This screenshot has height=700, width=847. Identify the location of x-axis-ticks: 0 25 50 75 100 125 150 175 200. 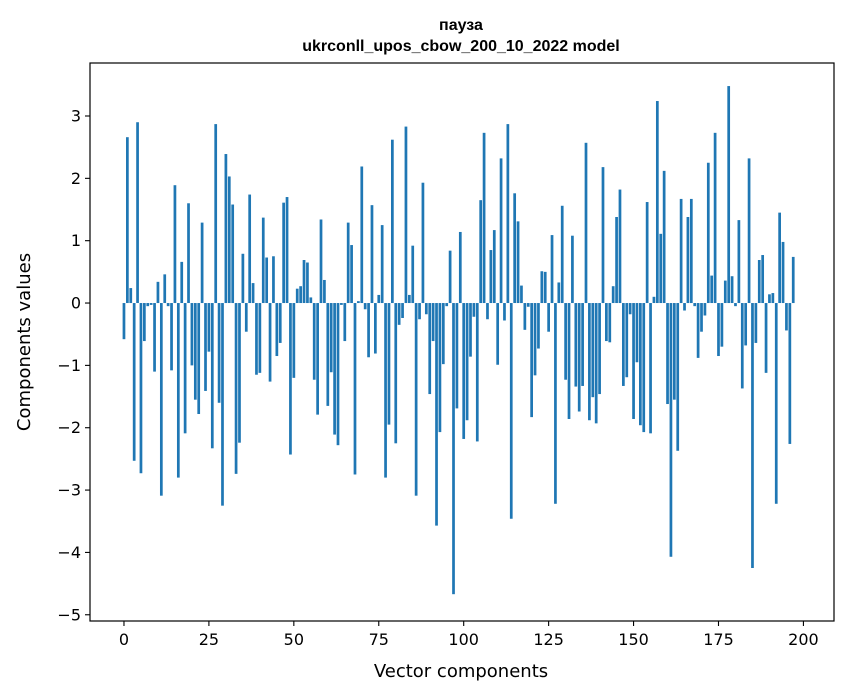
(469, 635).